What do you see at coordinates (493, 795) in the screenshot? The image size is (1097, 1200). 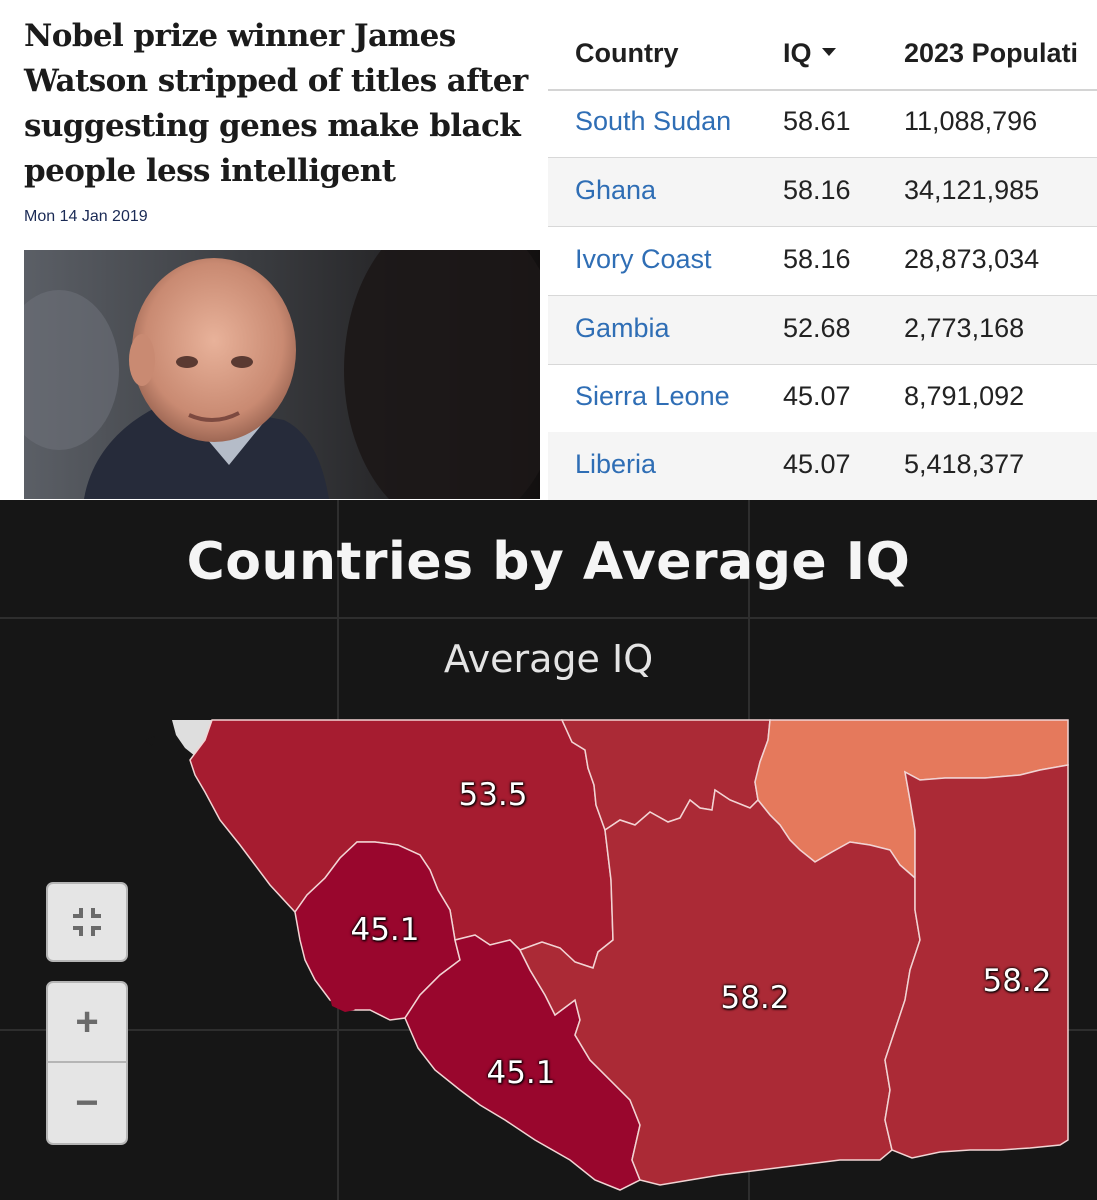 I see `label-guinea: 53.5` at bounding box center [493, 795].